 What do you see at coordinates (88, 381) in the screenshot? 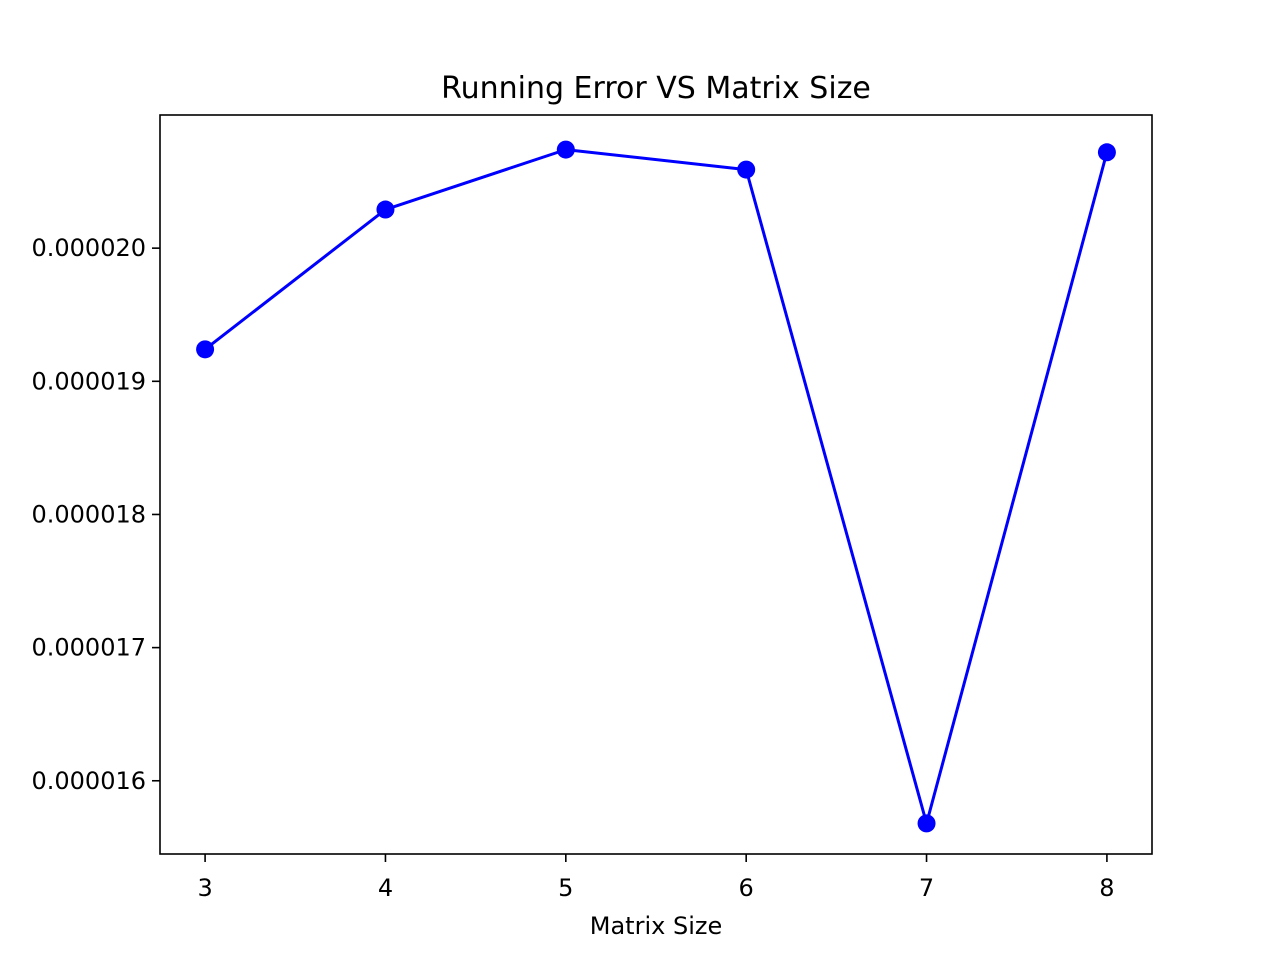
I see `y-tick-label: 0.000019` at bounding box center [88, 381].